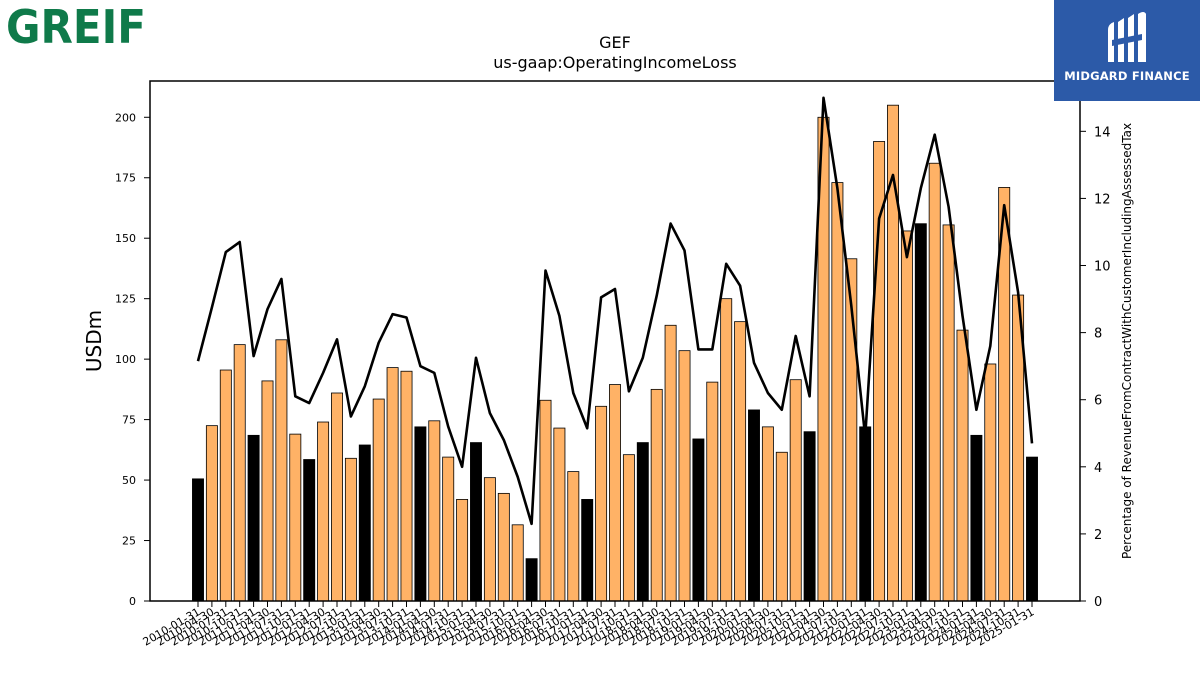 This screenshot has height=675, width=1200. I want to click on y-tick-label: 175, so click(125, 178).